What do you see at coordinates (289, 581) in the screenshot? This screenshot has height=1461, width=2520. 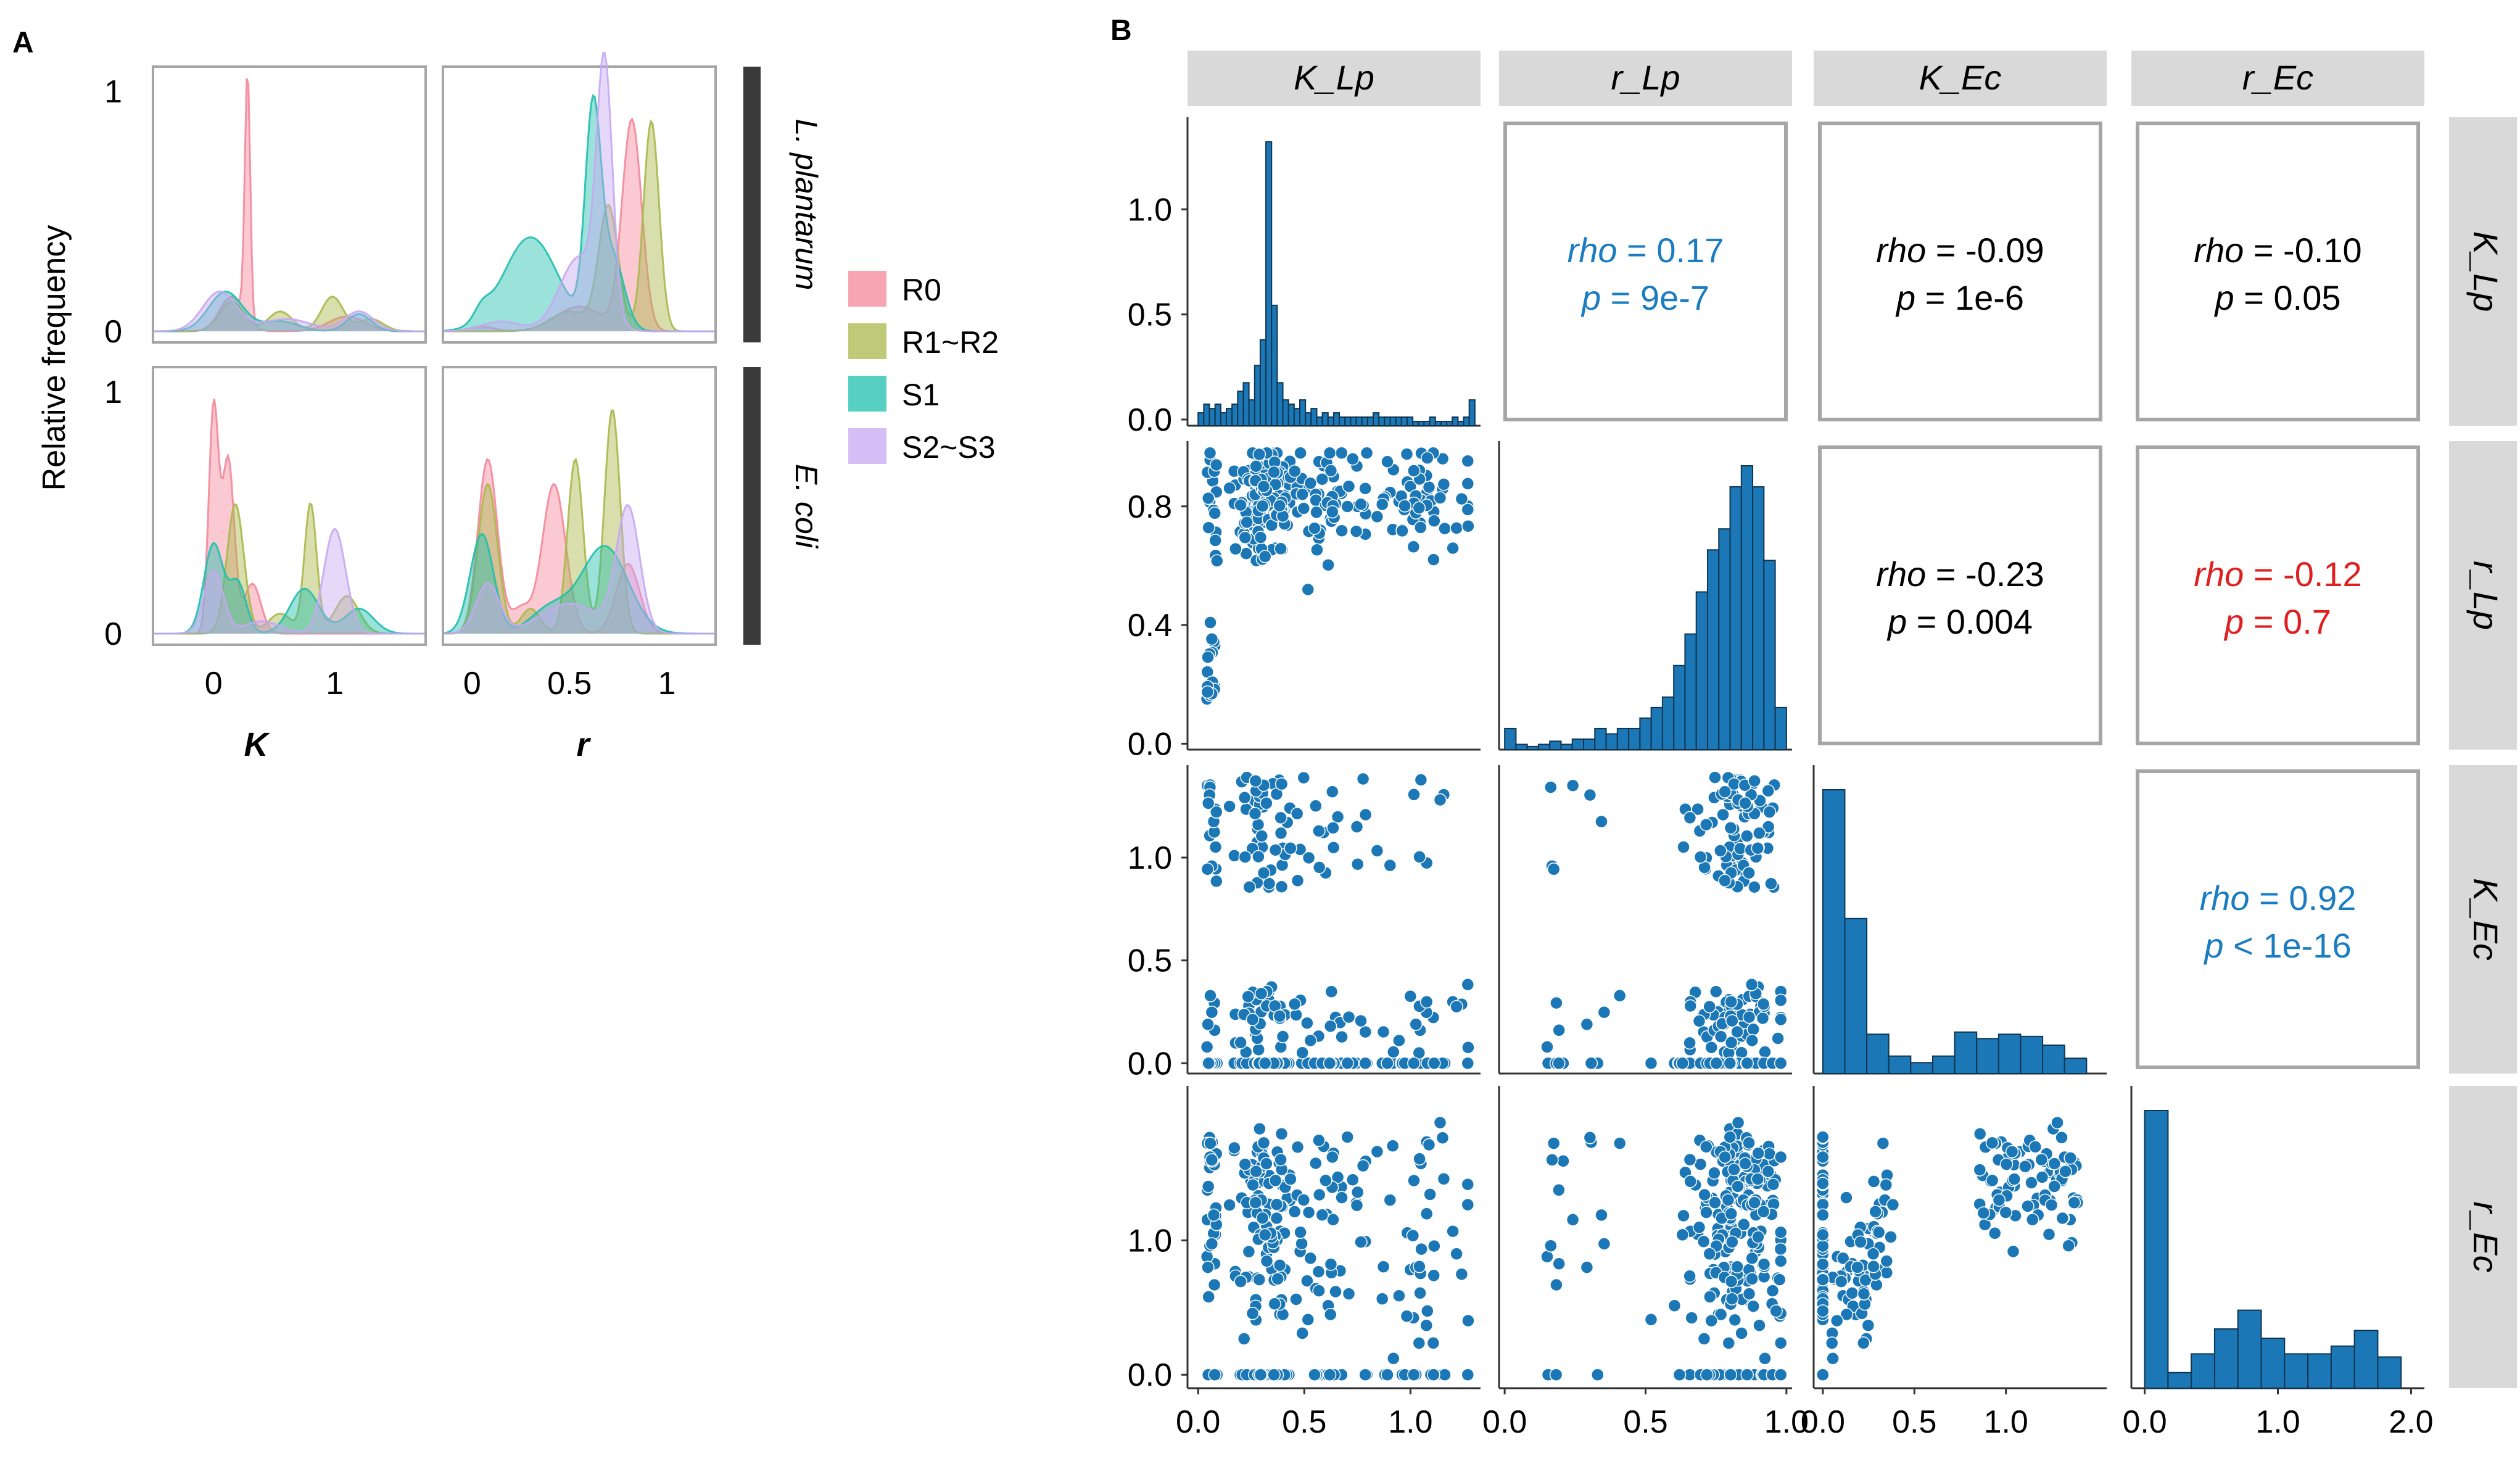 I see `density-line-S2~S3` at bounding box center [289, 581].